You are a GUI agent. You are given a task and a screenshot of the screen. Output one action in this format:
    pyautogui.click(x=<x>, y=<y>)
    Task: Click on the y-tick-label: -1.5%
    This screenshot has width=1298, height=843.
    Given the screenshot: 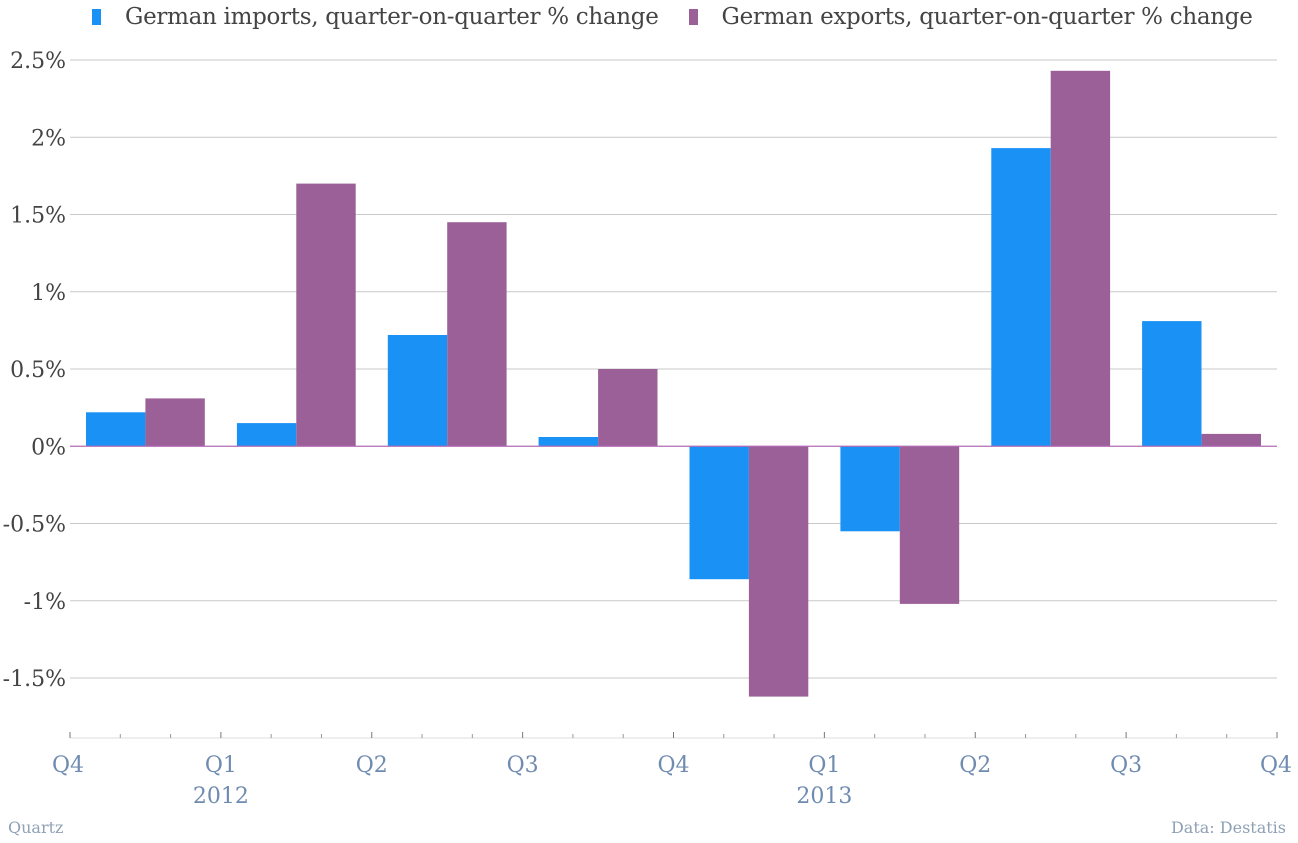 What is the action you would take?
    pyautogui.click(x=34, y=679)
    